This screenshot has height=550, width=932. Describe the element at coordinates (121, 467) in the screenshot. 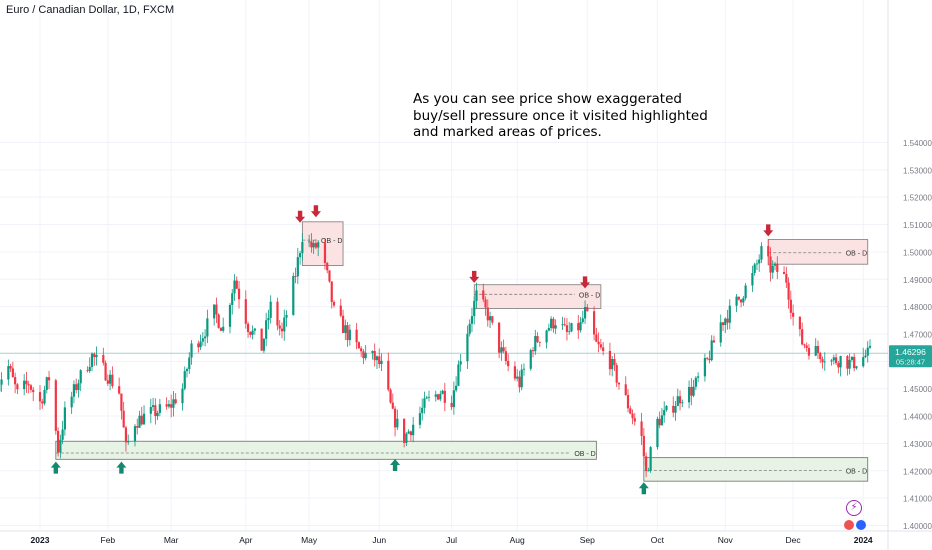

I see `buy-arrow-icon` at that location.